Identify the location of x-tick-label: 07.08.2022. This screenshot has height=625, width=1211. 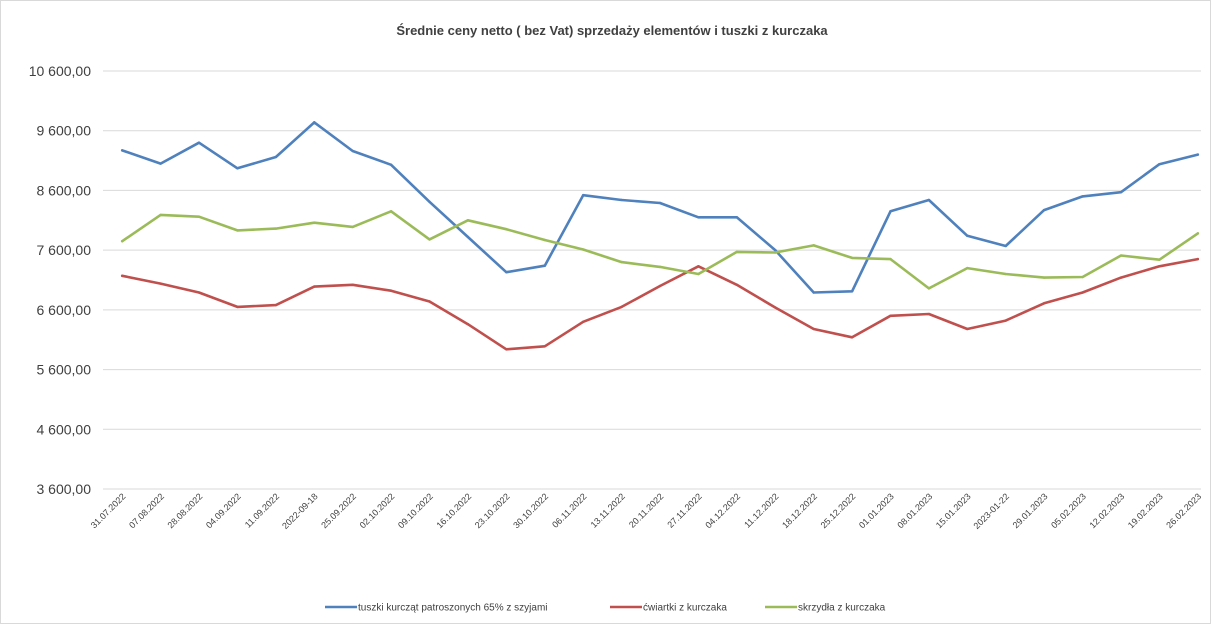
(146, 510).